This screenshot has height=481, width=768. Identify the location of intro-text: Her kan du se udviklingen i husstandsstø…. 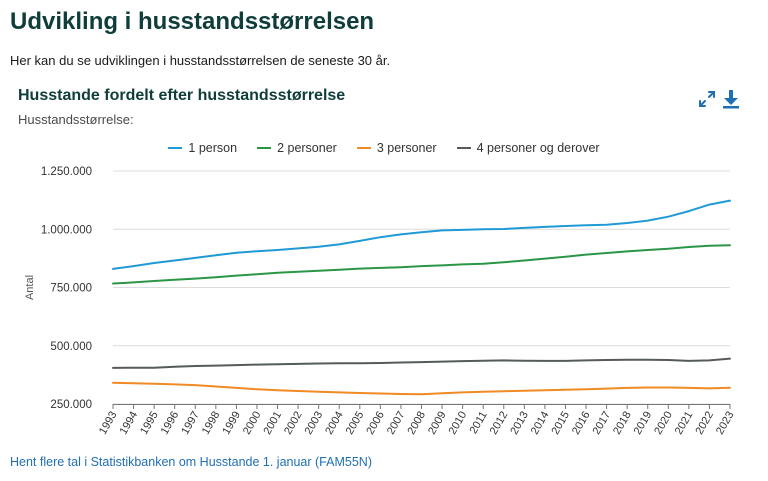
(200, 60).